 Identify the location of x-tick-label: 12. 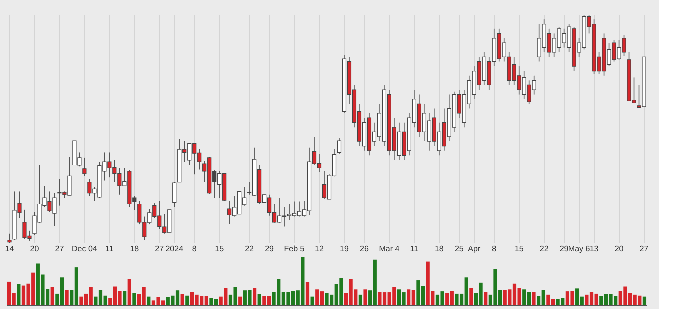
(319, 249).